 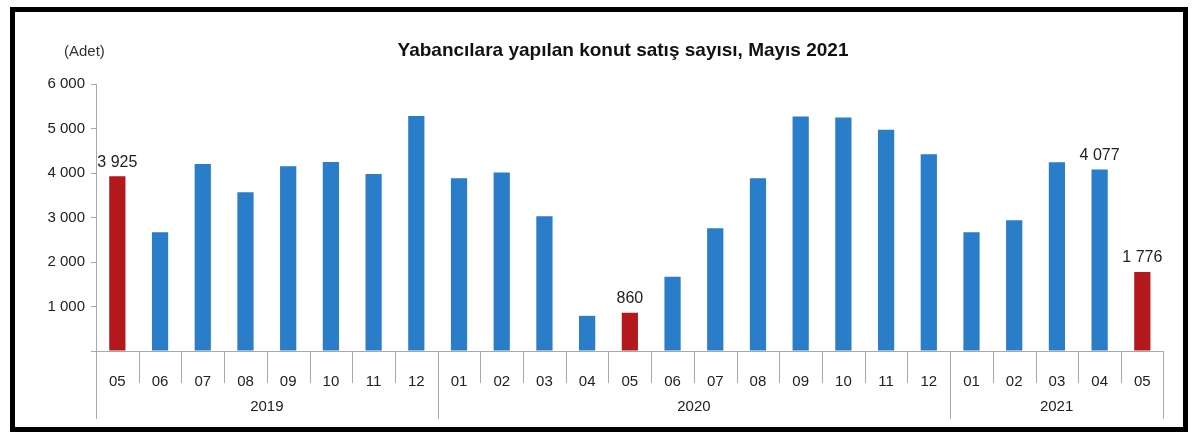 What do you see at coordinates (66, 216) in the screenshot?
I see `y-tick-label: 3 000` at bounding box center [66, 216].